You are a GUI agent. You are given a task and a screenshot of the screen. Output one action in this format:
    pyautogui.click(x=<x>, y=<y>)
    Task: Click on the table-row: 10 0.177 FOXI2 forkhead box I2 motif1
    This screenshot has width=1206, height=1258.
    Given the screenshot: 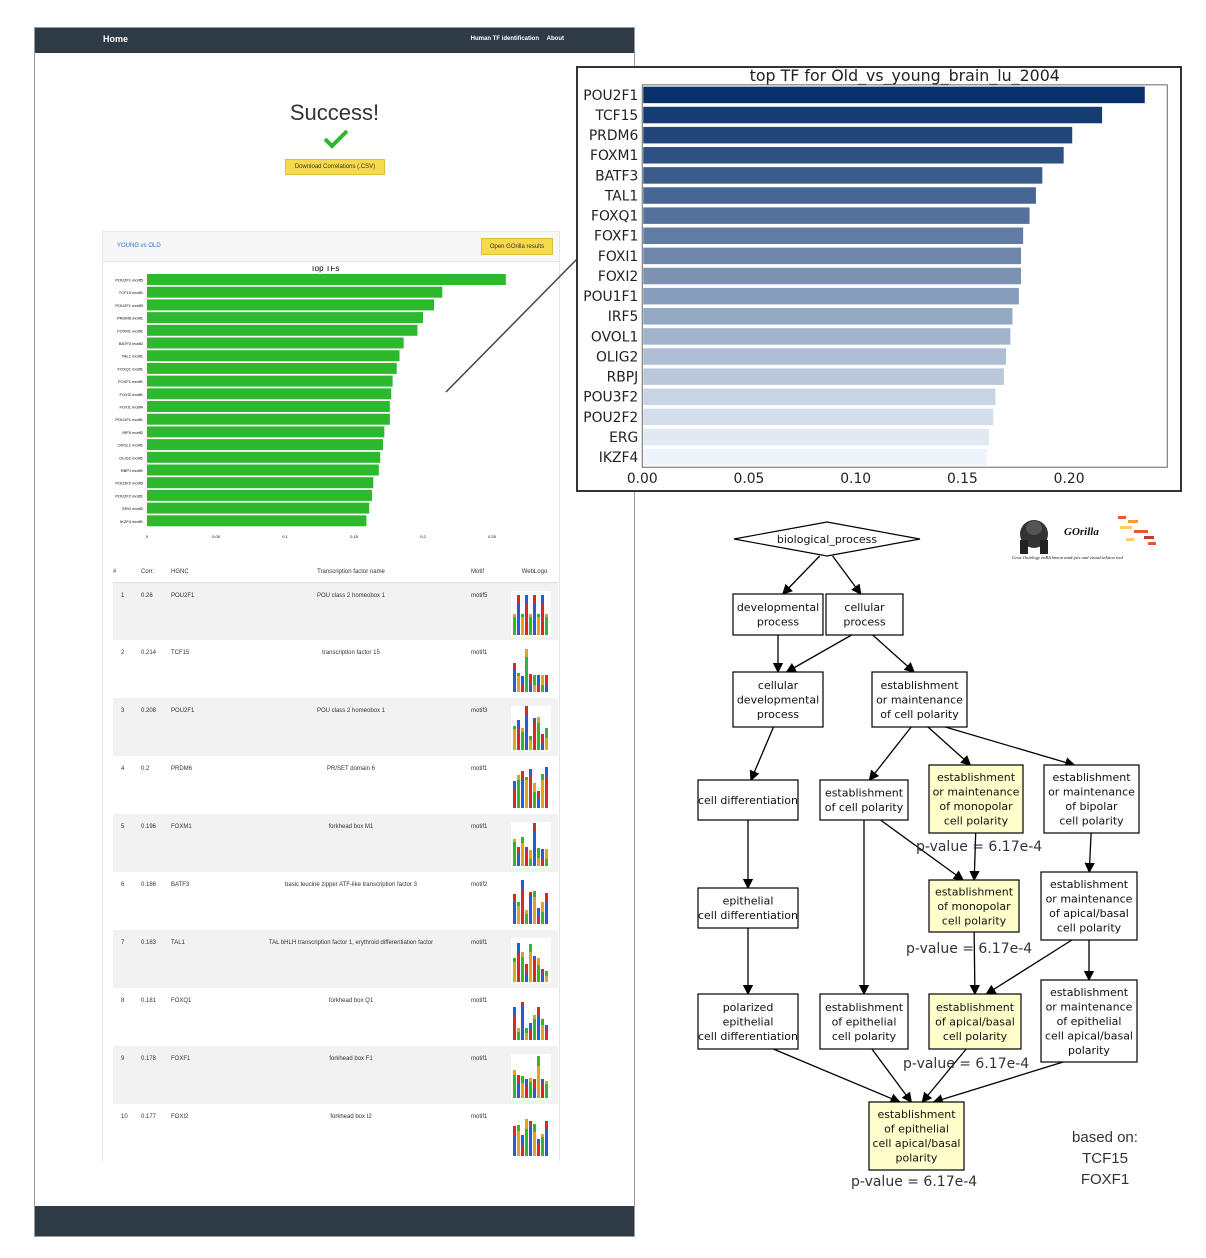 What is the action you would take?
    pyautogui.click(x=335, y=1133)
    